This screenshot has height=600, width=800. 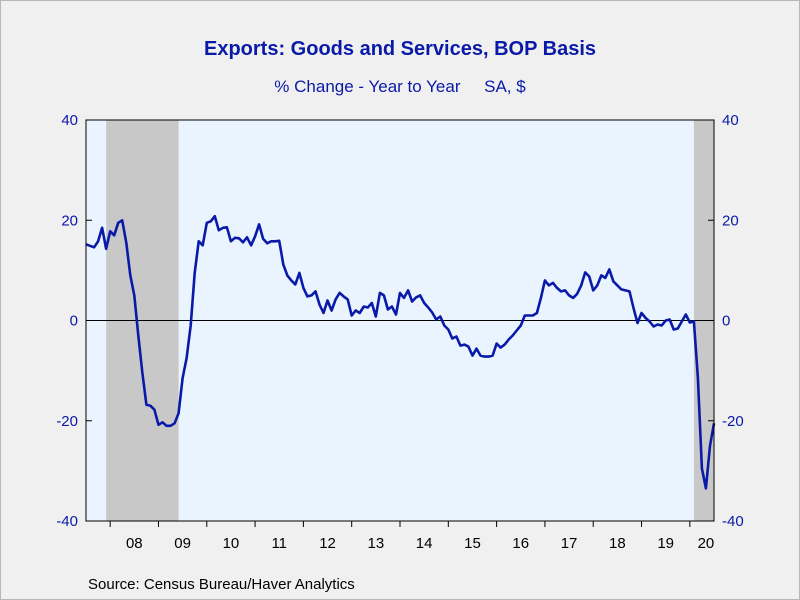 What do you see at coordinates (182, 543) in the screenshot?
I see `x-tick-label: 09` at bounding box center [182, 543].